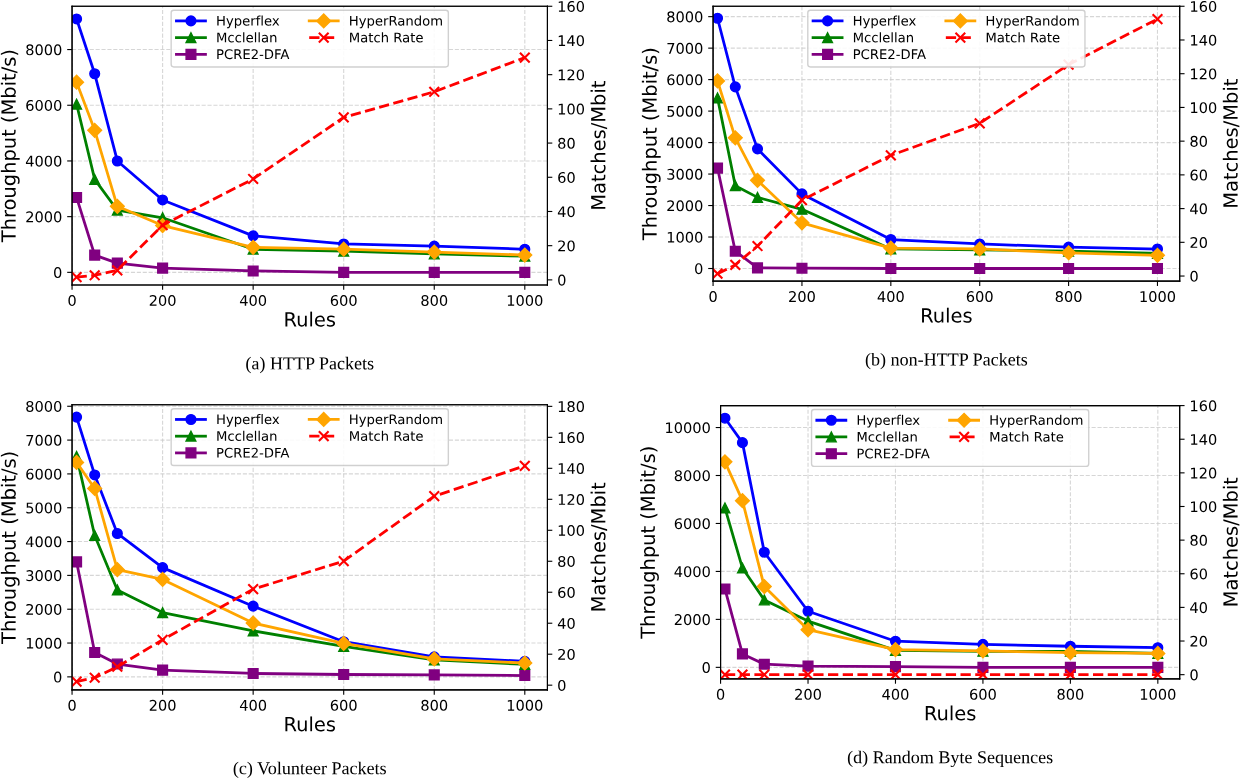 This screenshot has width=1251, height=783. Describe the element at coordinates (950, 759) in the screenshot. I see `text: (d) Random Byte Sequences` at that location.